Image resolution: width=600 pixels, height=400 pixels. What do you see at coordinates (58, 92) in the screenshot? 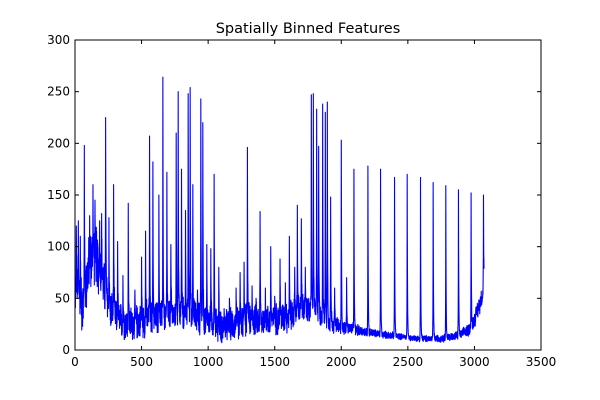
I see `y-tick-label: 250` at bounding box center [58, 92].